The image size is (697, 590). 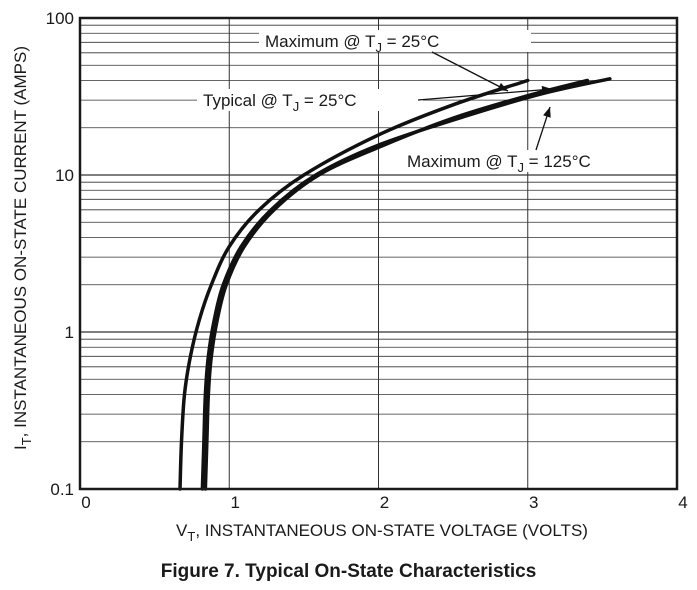 What do you see at coordinates (62, 489) in the screenshot?
I see `y-tick-label: 0.1` at bounding box center [62, 489].